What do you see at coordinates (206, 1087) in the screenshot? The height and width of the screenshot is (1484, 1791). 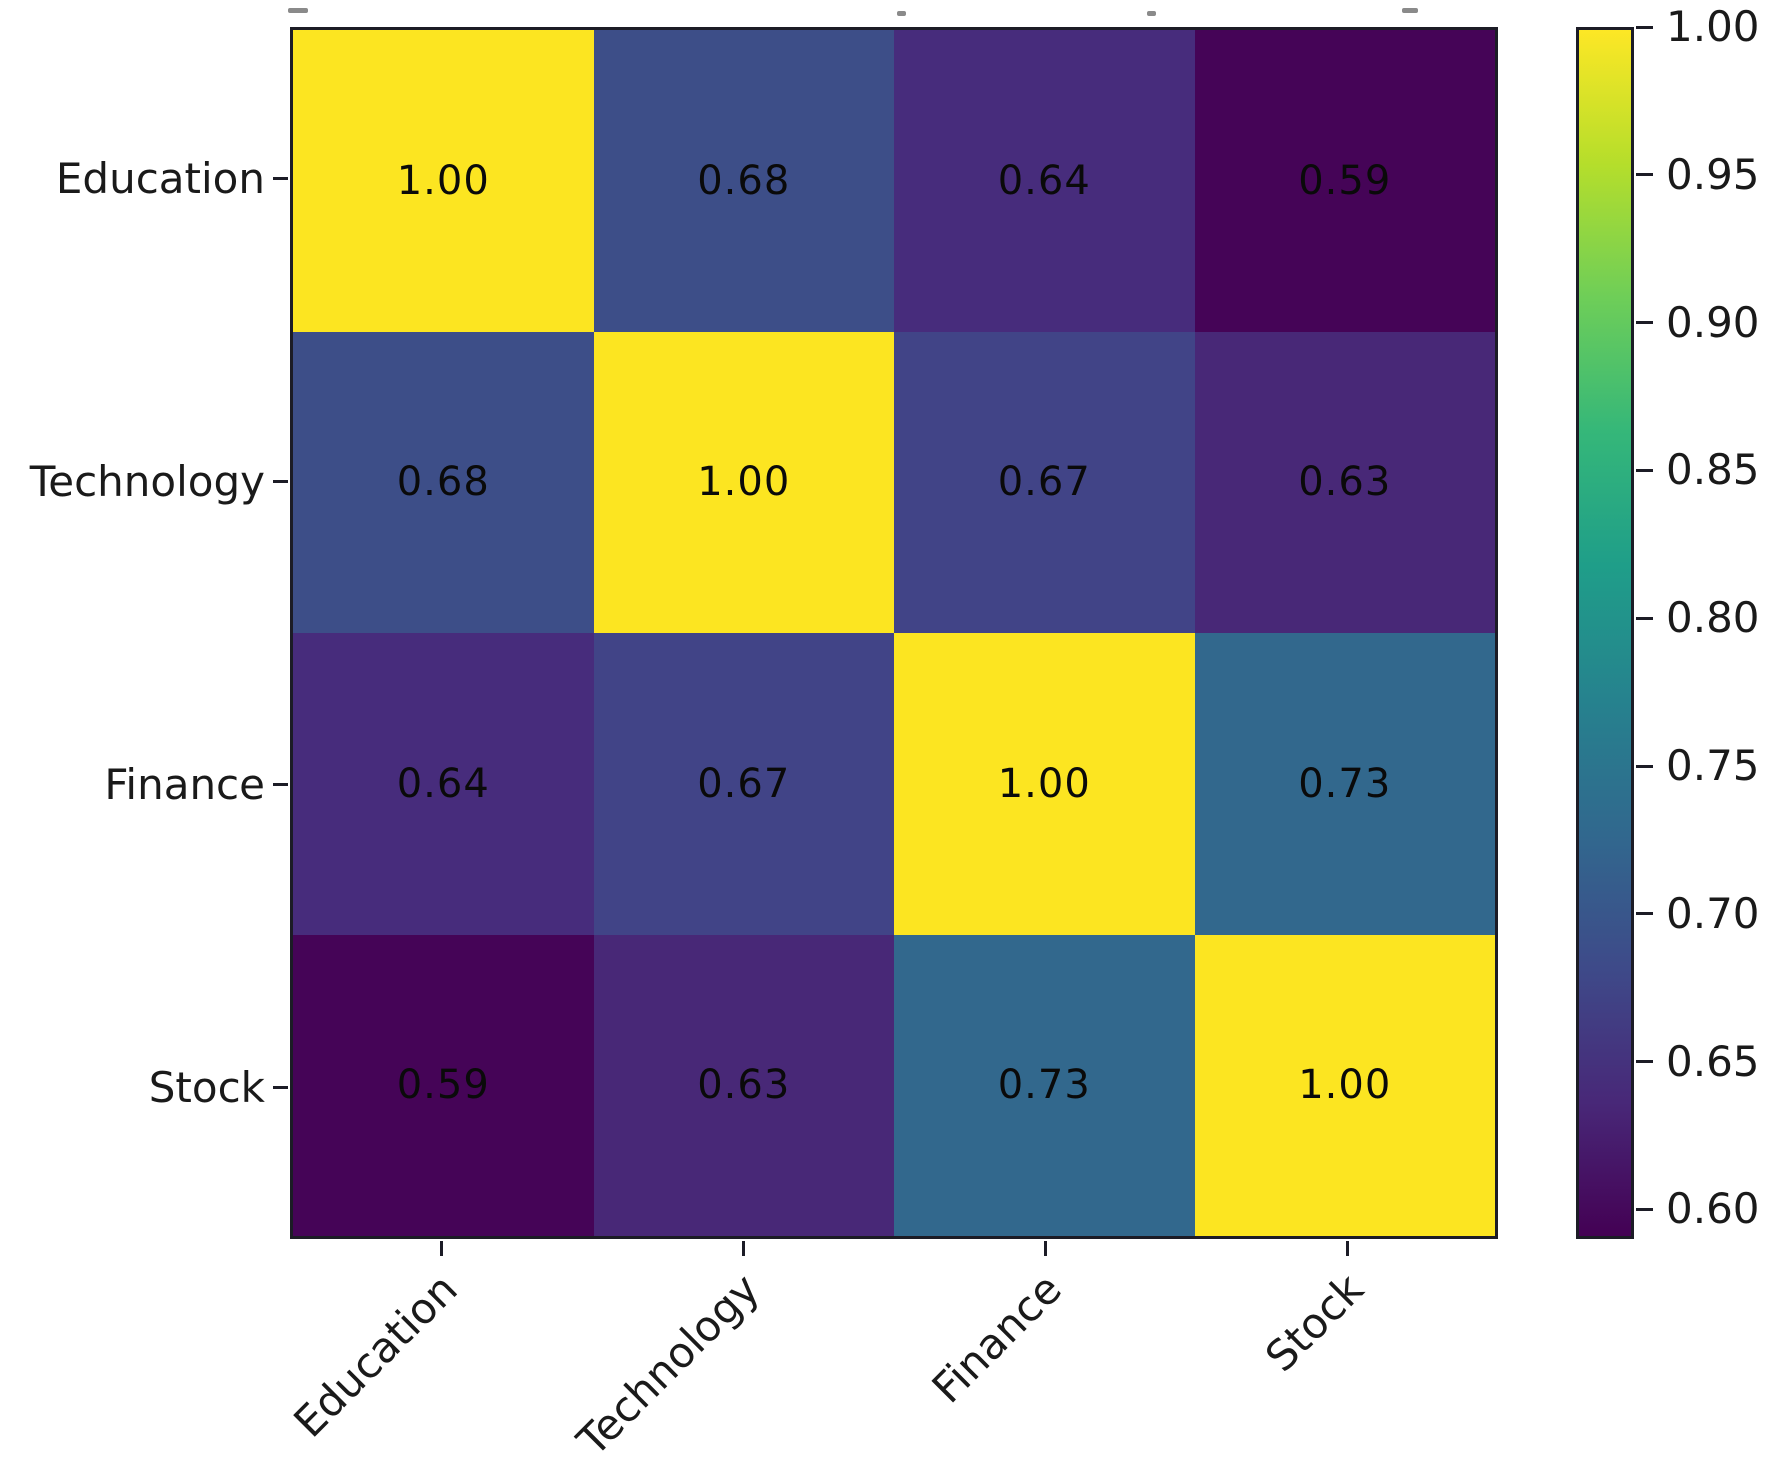 I see `y-tick-label: Stock` at bounding box center [206, 1087].